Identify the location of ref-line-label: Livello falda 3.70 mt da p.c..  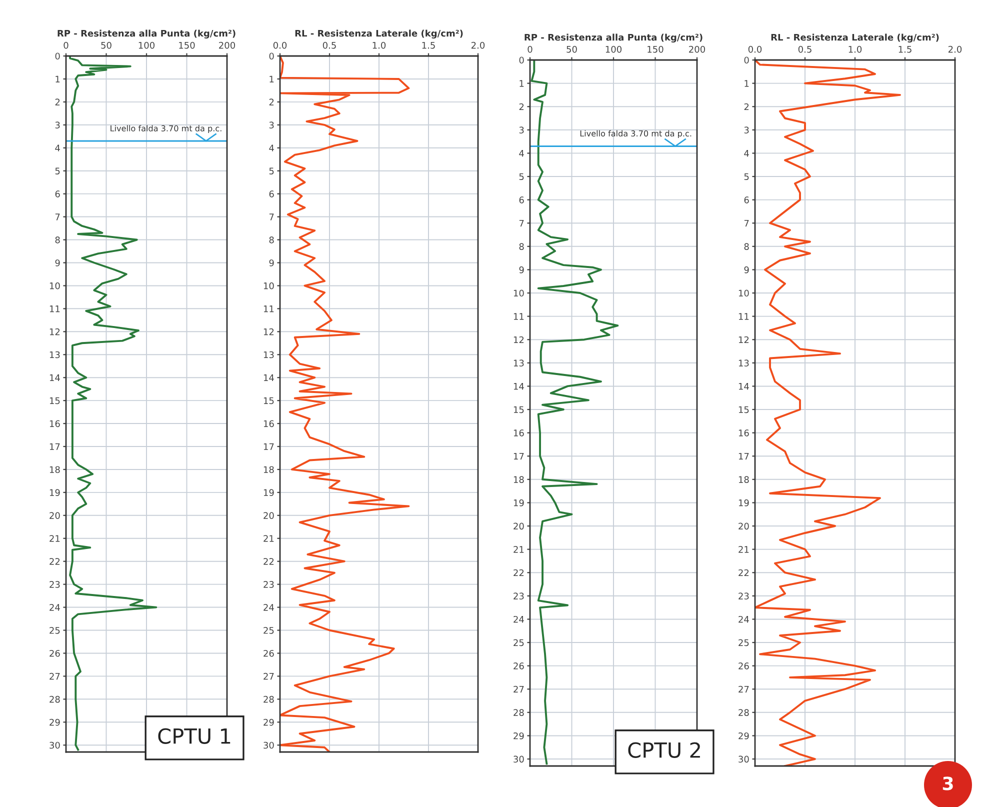
(636, 134).